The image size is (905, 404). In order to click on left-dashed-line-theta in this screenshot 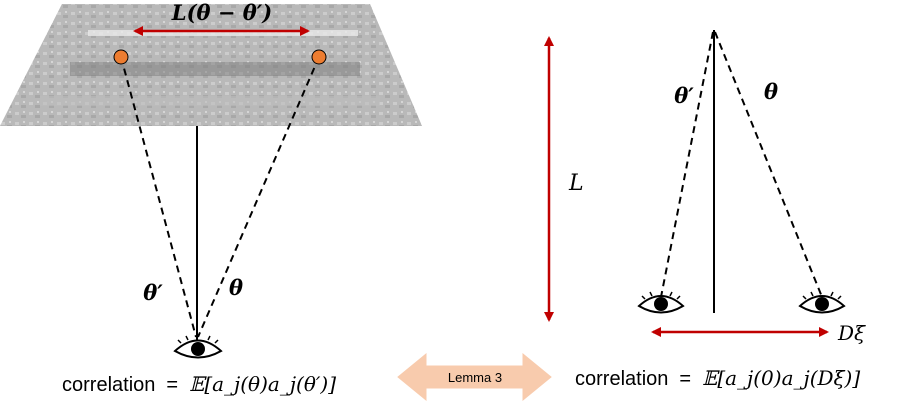, I will do `click(258, 197)`.